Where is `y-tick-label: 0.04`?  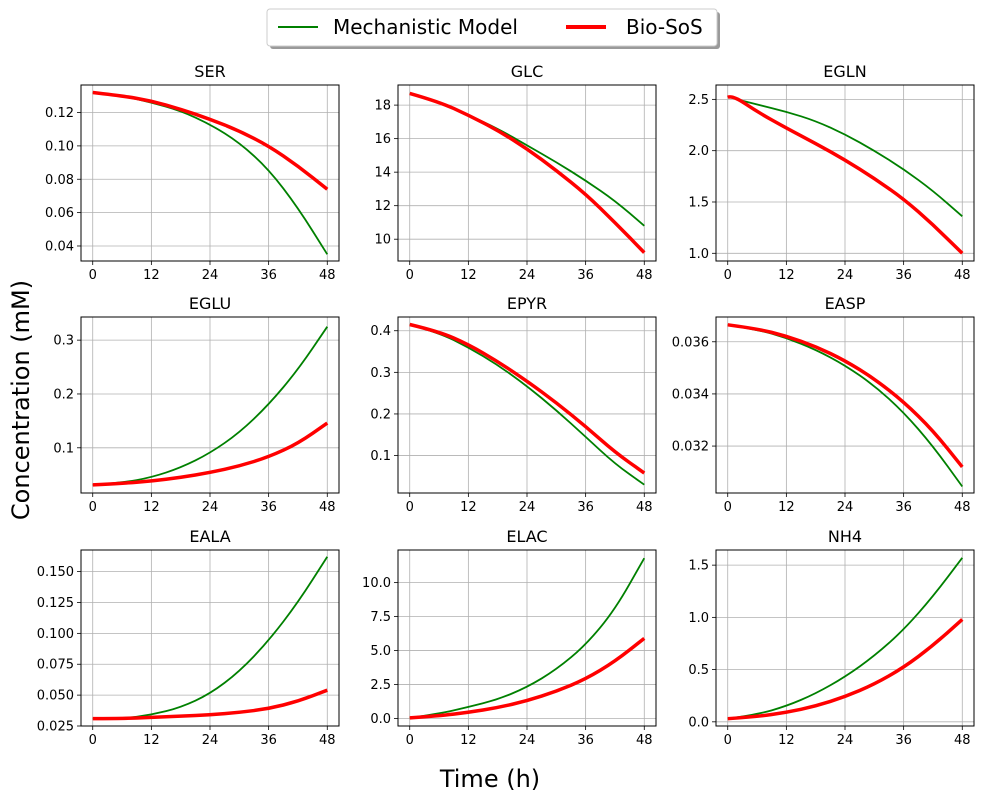 y-tick-label: 0.04 is located at coordinates (59, 246).